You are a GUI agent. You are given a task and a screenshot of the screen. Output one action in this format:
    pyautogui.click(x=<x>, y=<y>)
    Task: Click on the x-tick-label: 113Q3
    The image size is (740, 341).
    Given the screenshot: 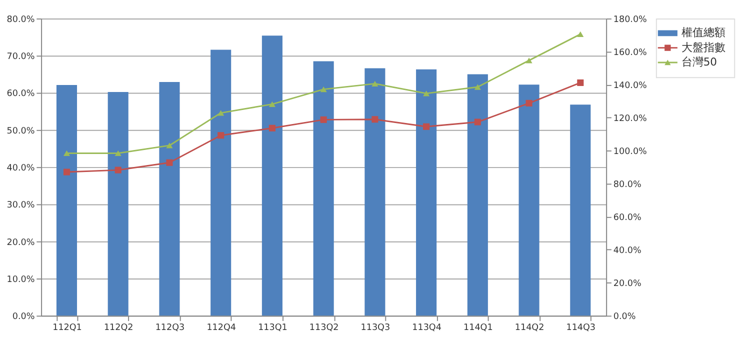 What is the action you would take?
    pyautogui.click(x=375, y=327)
    